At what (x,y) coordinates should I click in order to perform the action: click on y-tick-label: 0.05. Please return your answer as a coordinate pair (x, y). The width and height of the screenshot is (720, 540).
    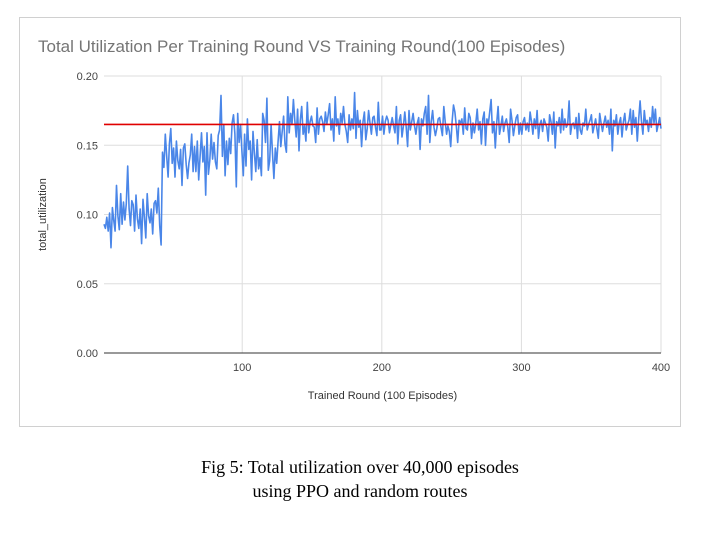
    Looking at the image, I should click on (87, 285).